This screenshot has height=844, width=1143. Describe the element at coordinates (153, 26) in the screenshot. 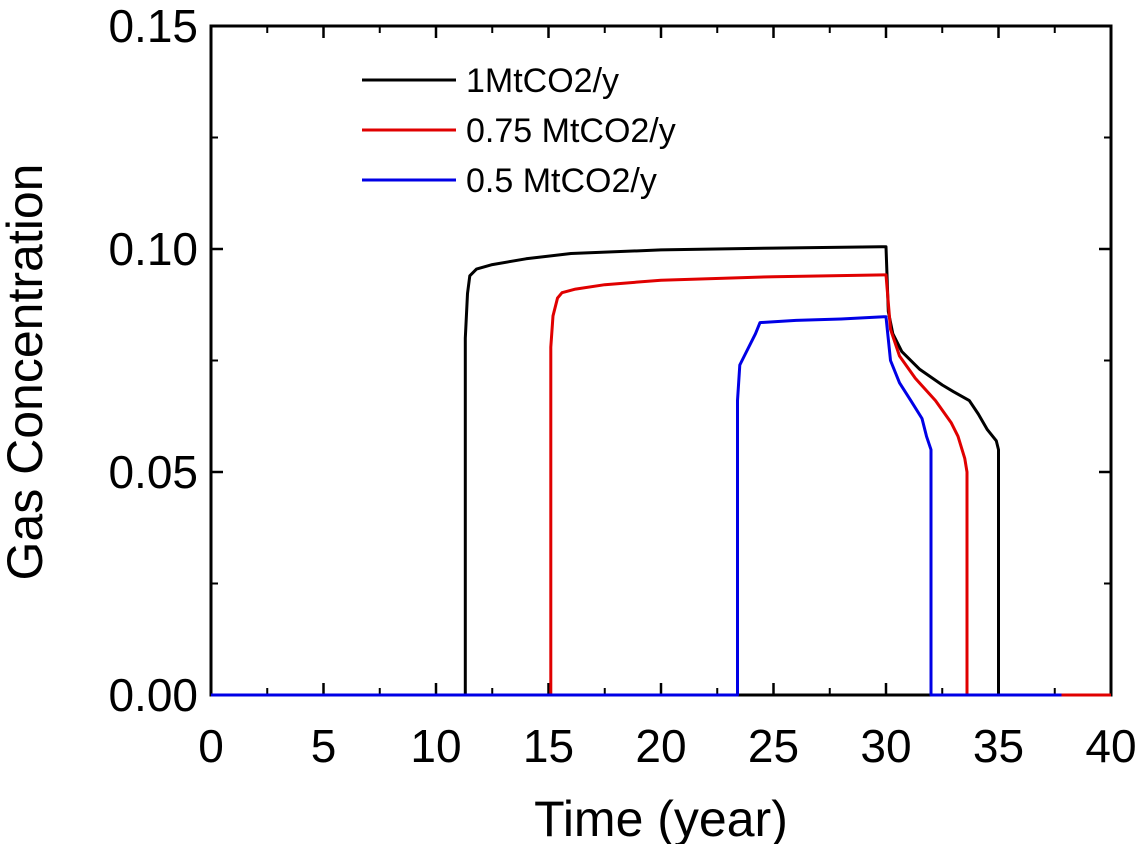

I see `y-tick-label: 0.15` at that location.